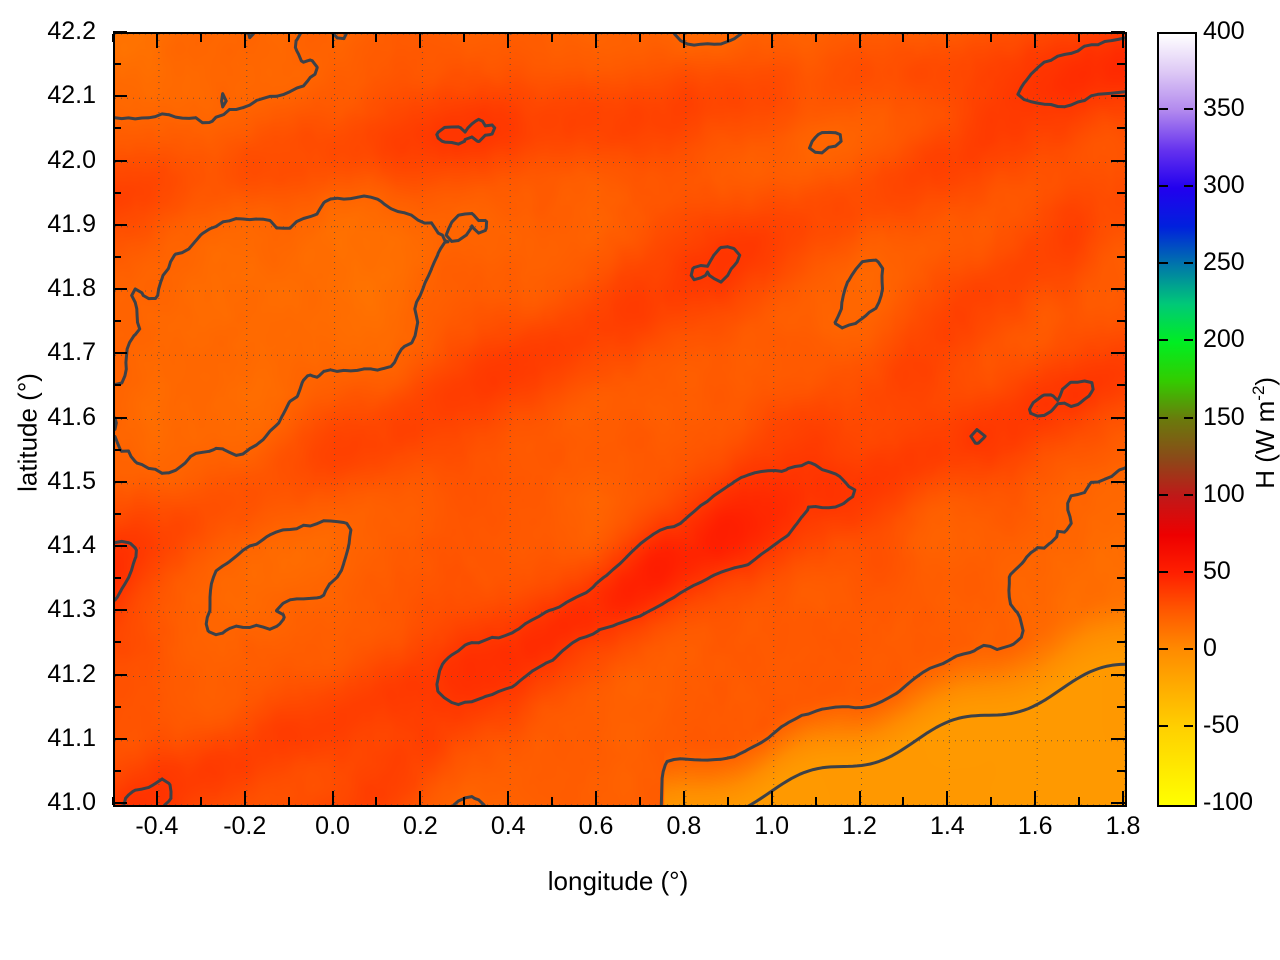 The image size is (1280, 960). What do you see at coordinates (1224, 416) in the screenshot?
I see `colorbar-tick-label: 150` at bounding box center [1224, 416].